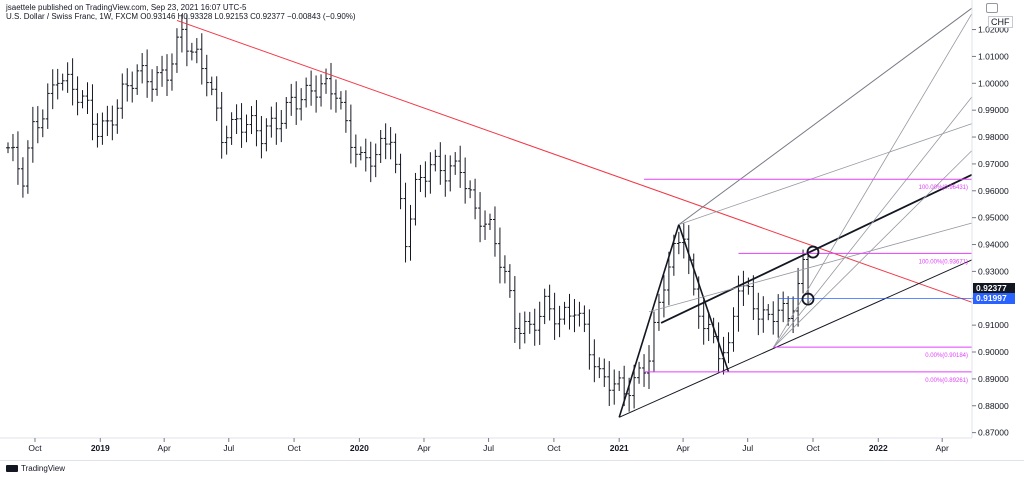 The height and width of the screenshot is (477, 1024). Describe the element at coordinates (993, 30) in the screenshot. I see `price-tick-label: 1.02000` at that location.